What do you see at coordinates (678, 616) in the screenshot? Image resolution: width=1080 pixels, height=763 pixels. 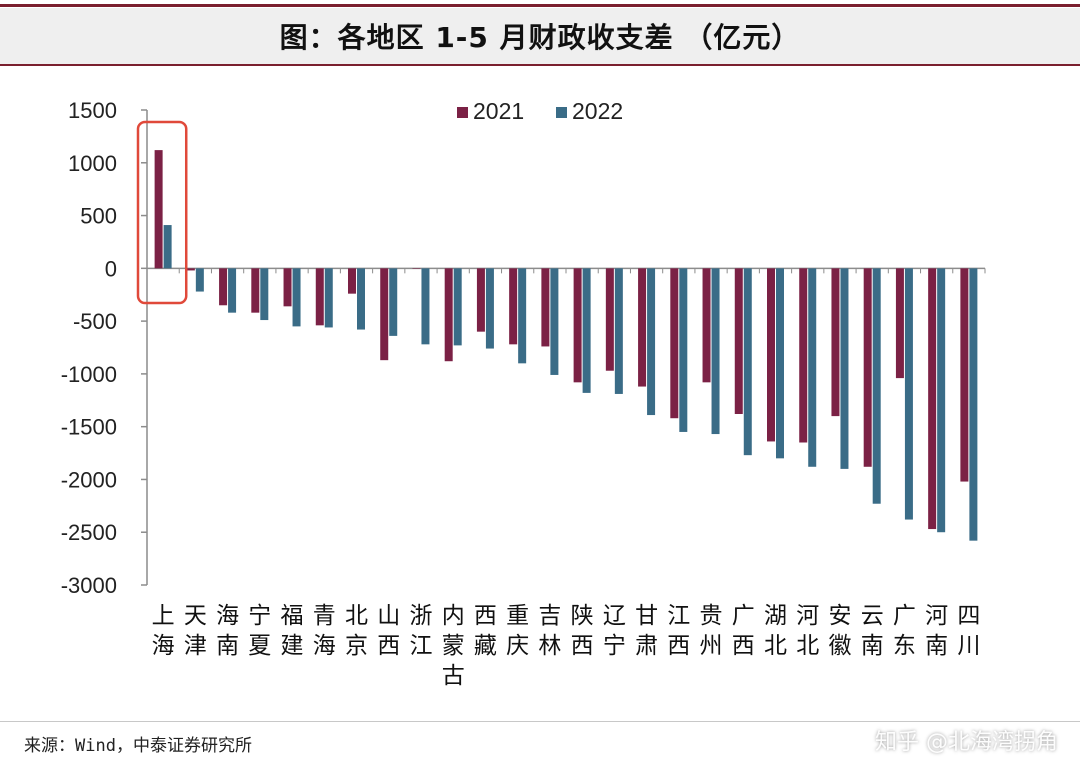 I see `x-category-label: 江` at bounding box center [678, 616].